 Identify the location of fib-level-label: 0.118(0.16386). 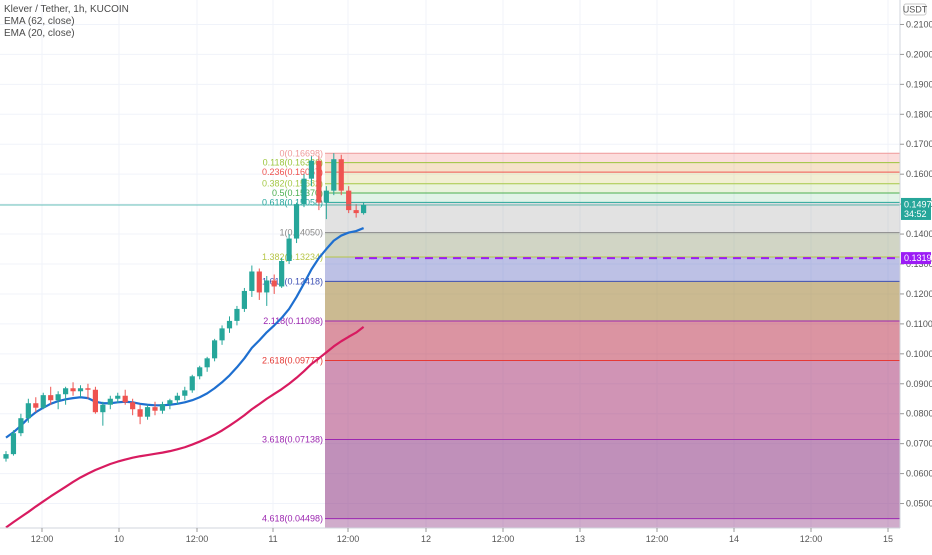
(293, 163).